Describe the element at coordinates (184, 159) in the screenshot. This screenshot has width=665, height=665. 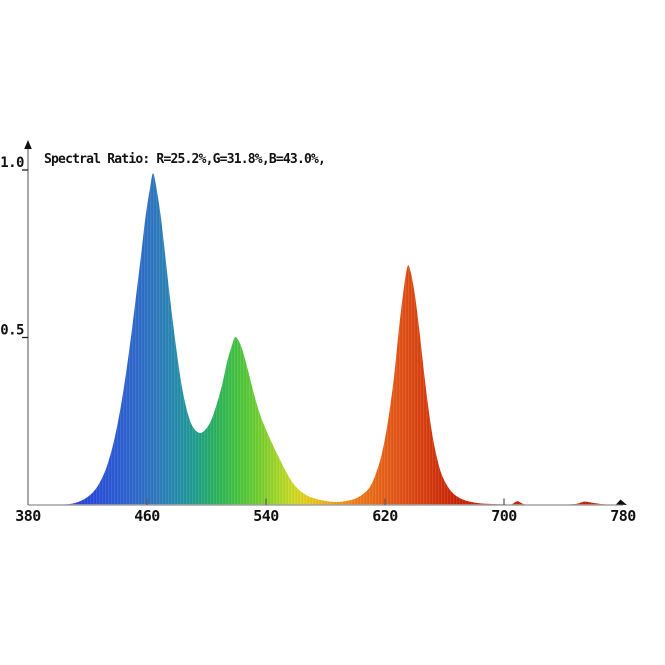
I see `chart-title: Spectral Ratio: R=25.2%,G=31.8%,B=43.0%,` at that location.